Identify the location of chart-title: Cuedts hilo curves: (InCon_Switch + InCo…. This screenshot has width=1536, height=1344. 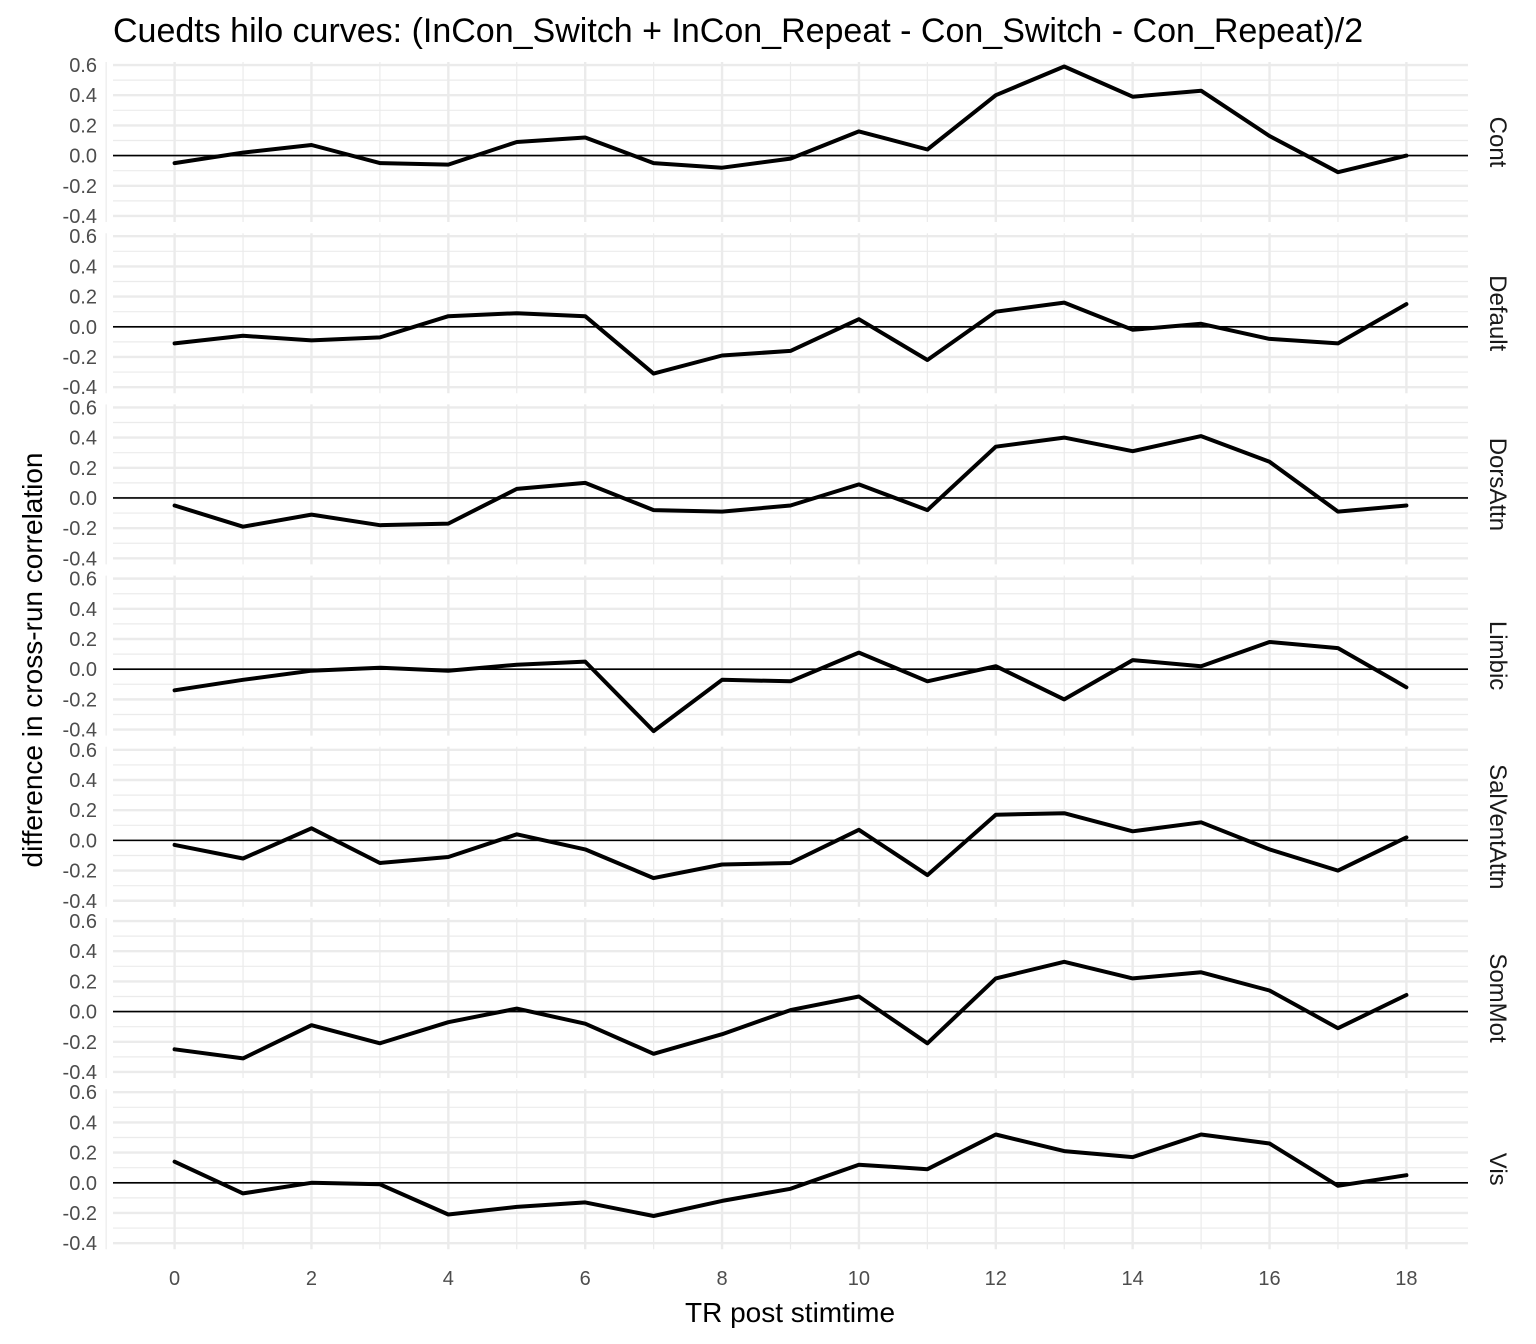
(738, 31).